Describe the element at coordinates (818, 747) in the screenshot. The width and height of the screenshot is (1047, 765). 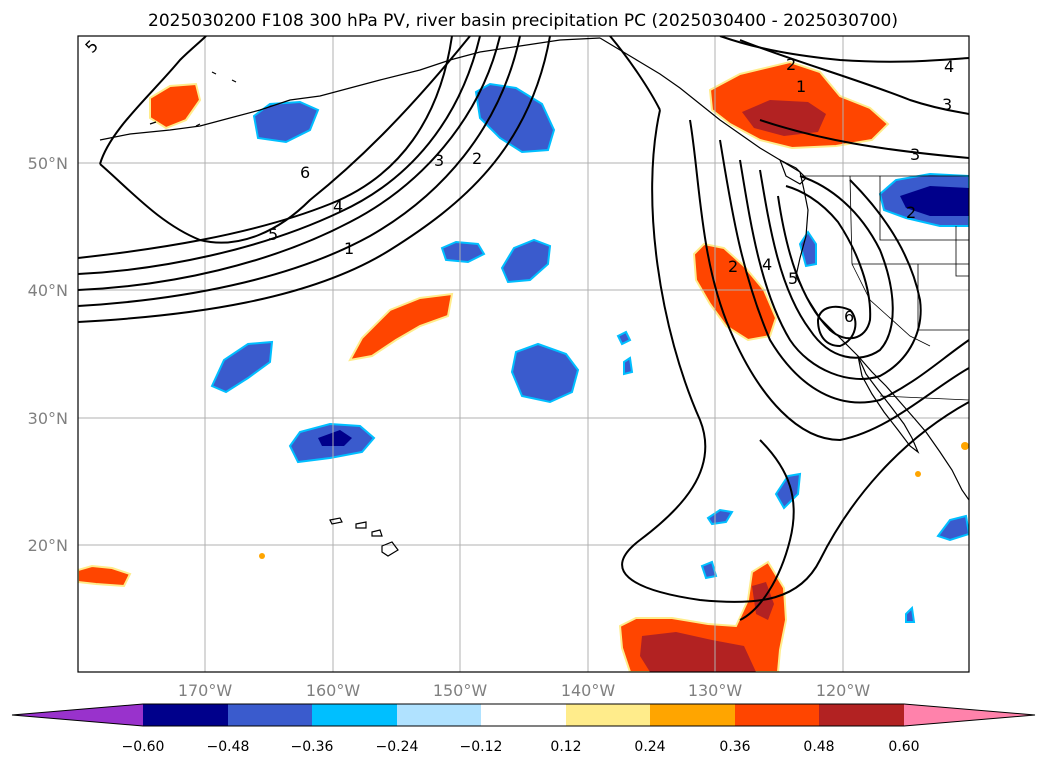
I see `colorbar-tick: 0.48` at that location.